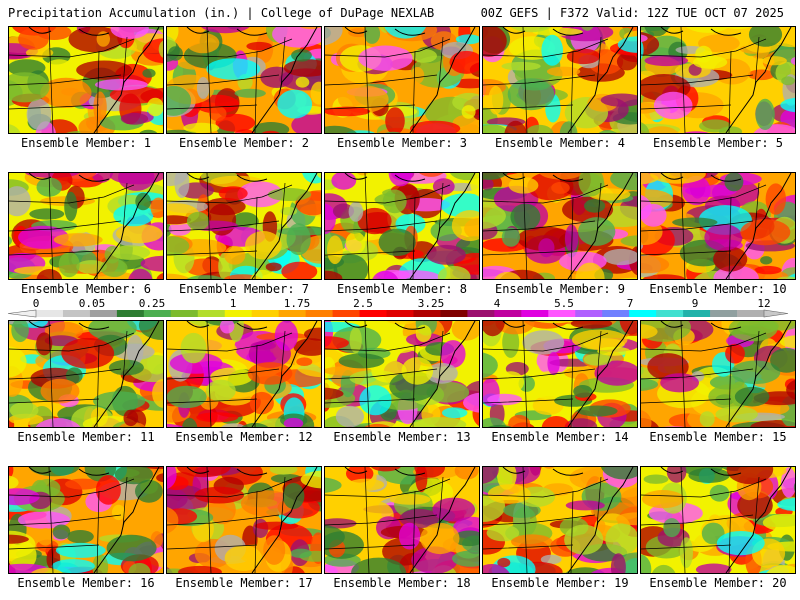 This screenshot has height=600, width=800. Describe the element at coordinates (560, 437) in the screenshot. I see `ensemble-member-label: Ensemble Member: 14` at that location.